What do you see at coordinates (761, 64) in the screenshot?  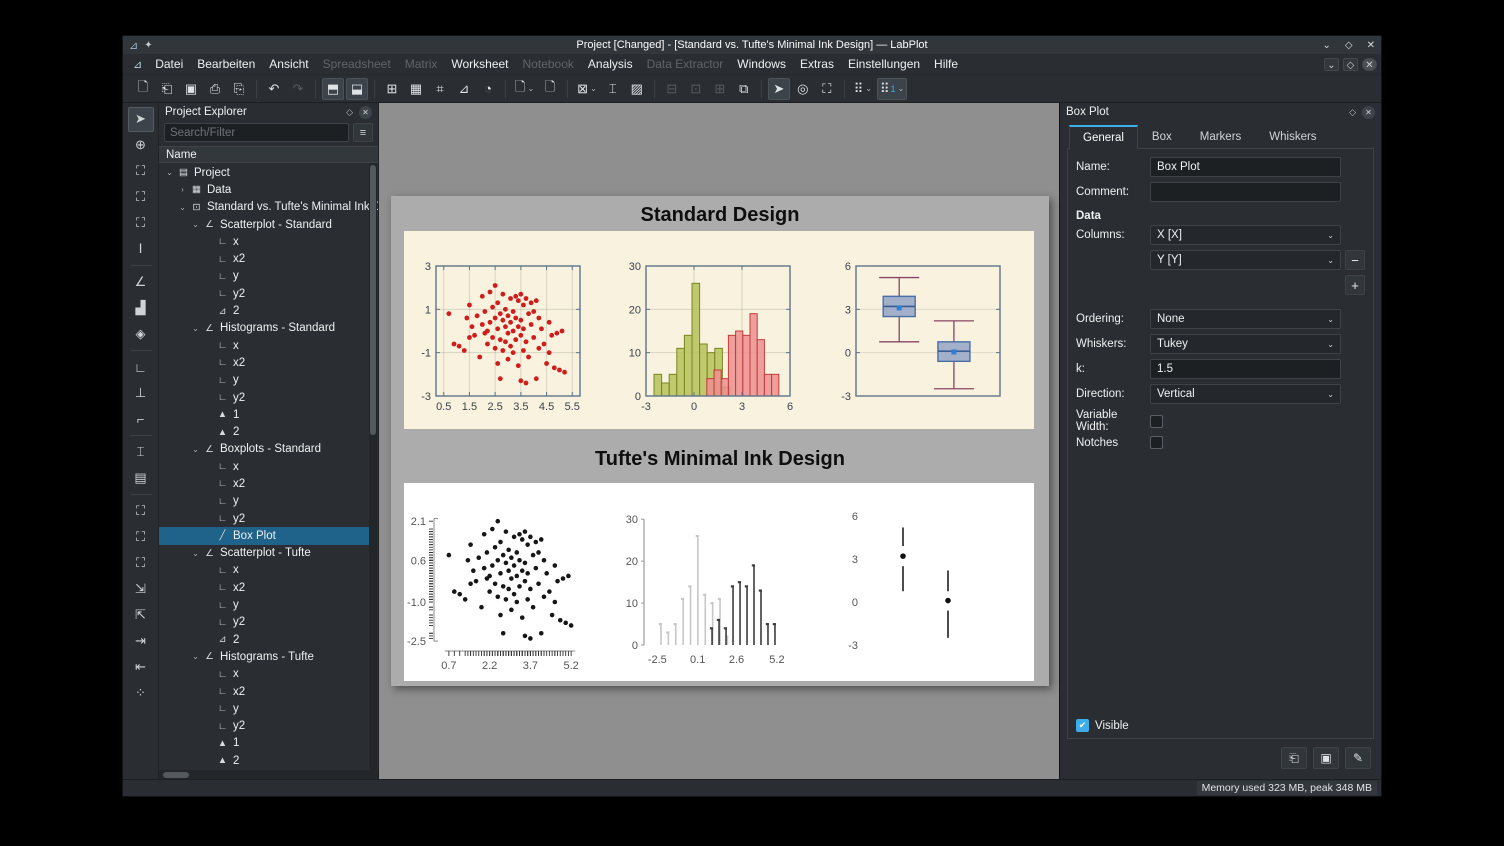 I see `menu-windows: Windows` at bounding box center [761, 64].